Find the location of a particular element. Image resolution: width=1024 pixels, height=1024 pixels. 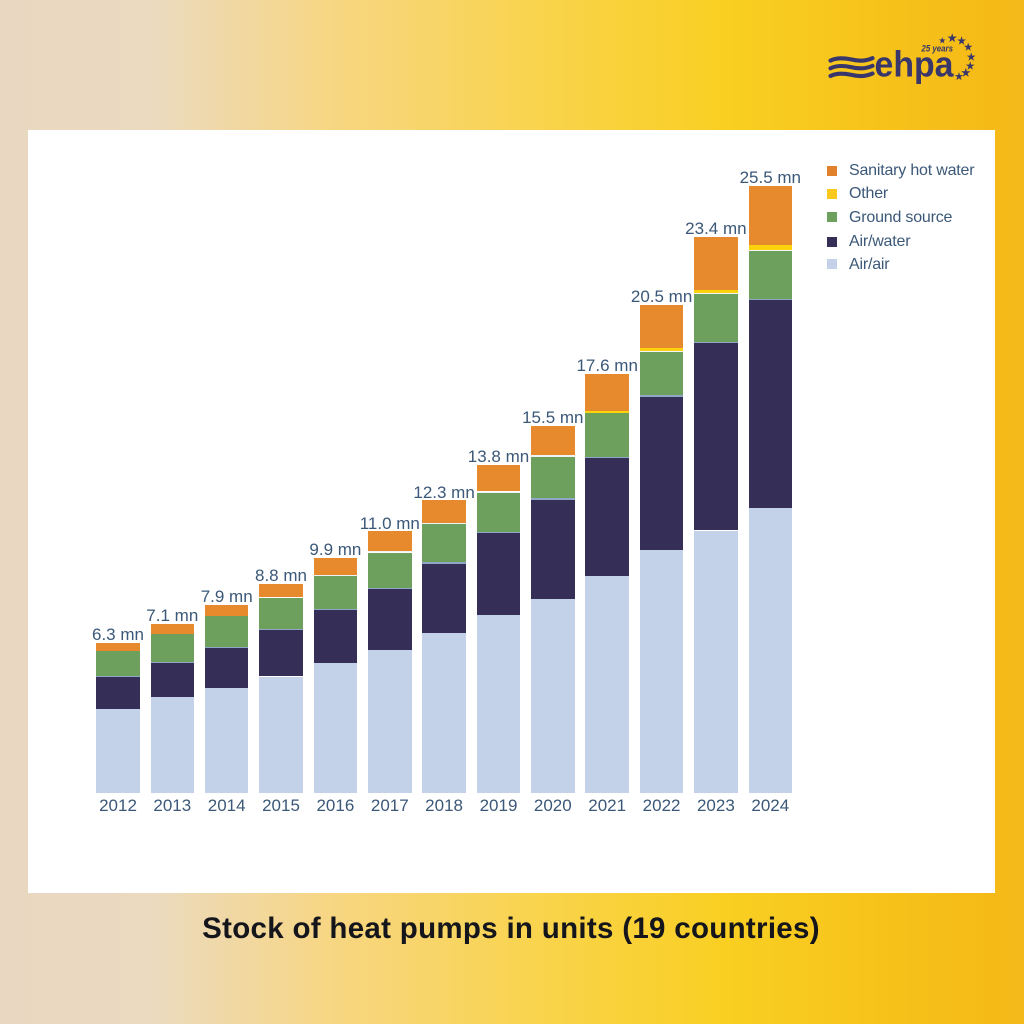

svg-text: 25 years is located at coordinates (937, 49).